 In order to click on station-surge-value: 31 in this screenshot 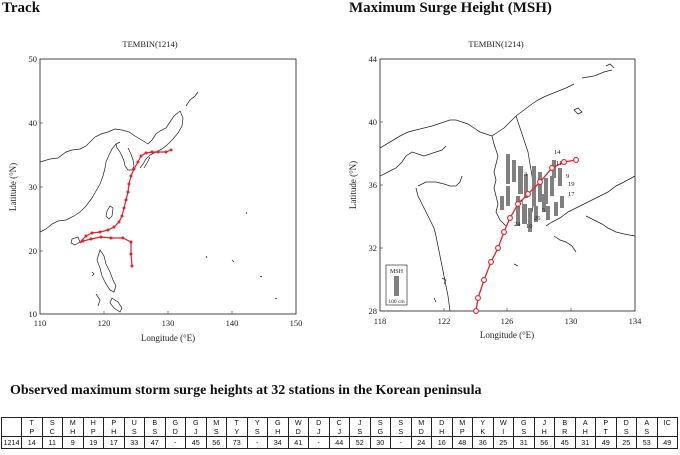, I will do `click(585, 442)`.